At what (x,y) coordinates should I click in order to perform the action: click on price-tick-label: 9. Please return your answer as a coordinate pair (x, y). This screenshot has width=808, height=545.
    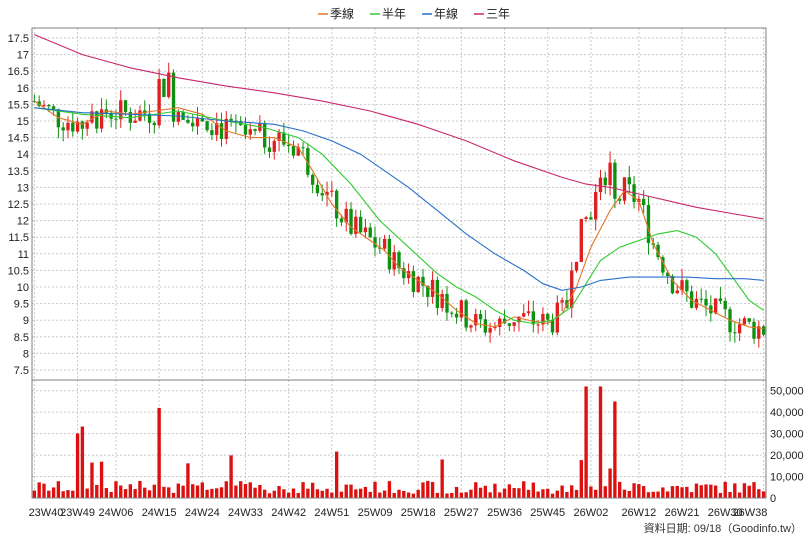
    Looking at the image, I should click on (26, 321).